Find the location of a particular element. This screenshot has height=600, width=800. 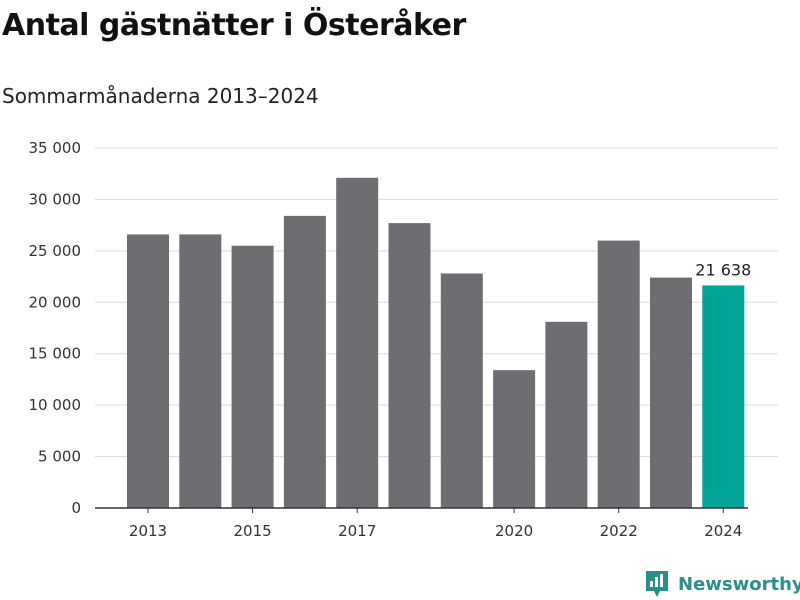

bar-2021 is located at coordinates (566, 414).